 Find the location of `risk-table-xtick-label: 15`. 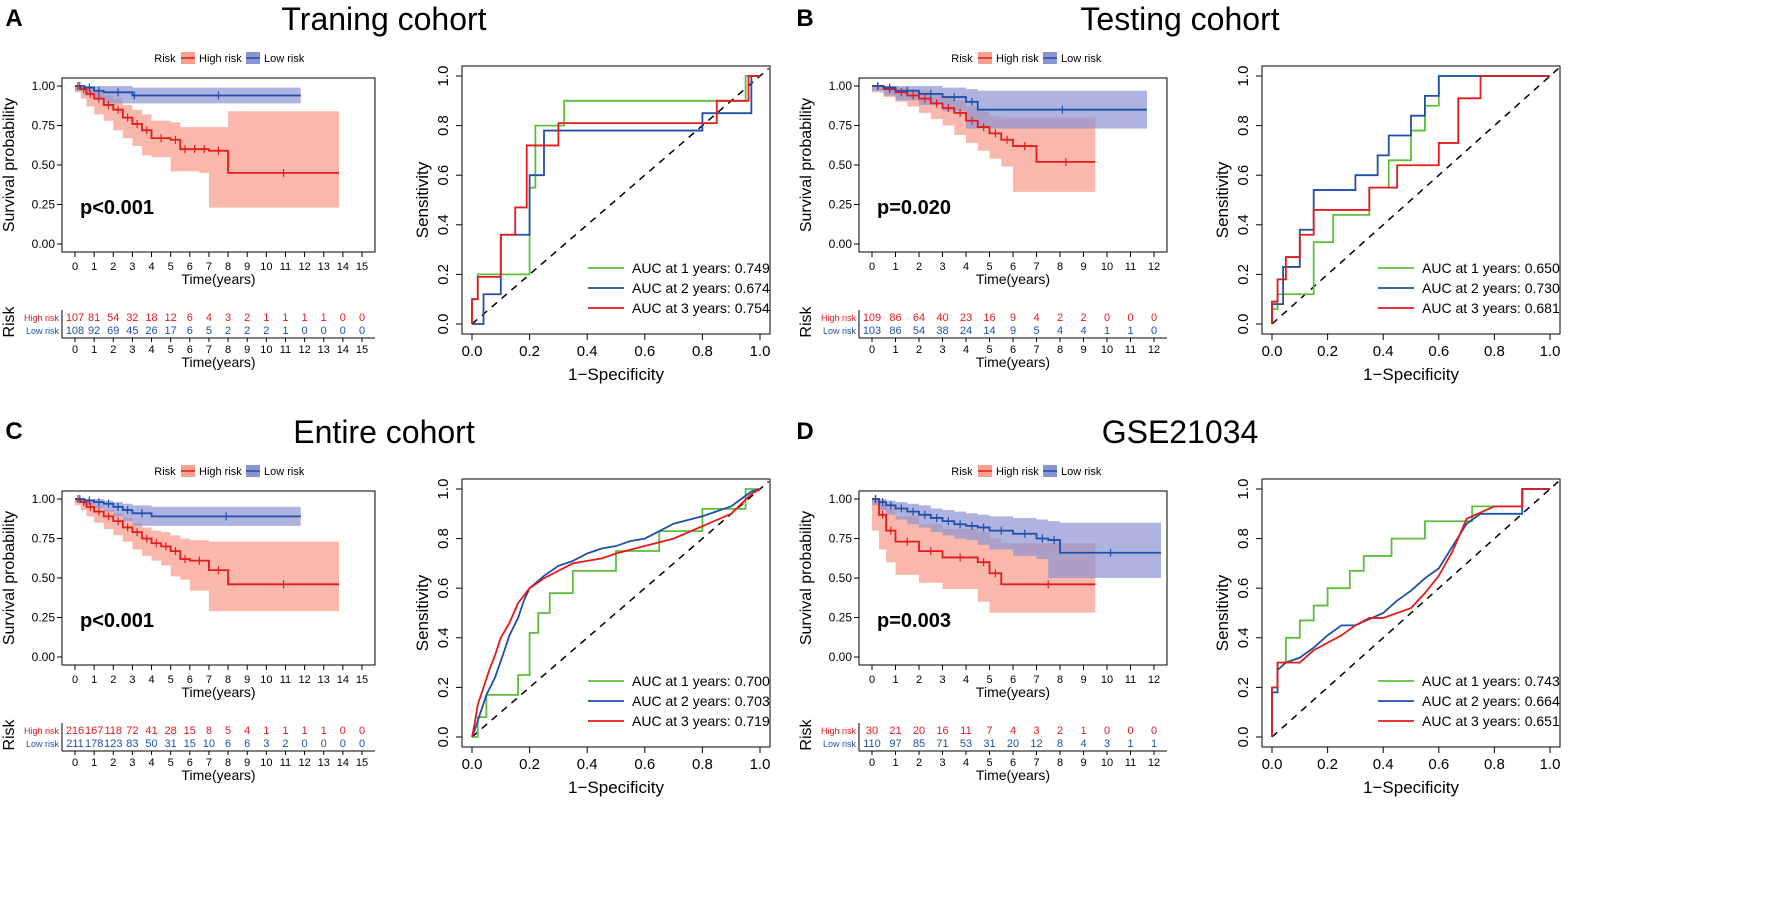

risk-table-xtick-label: 15 is located at coordinates (362, 350).